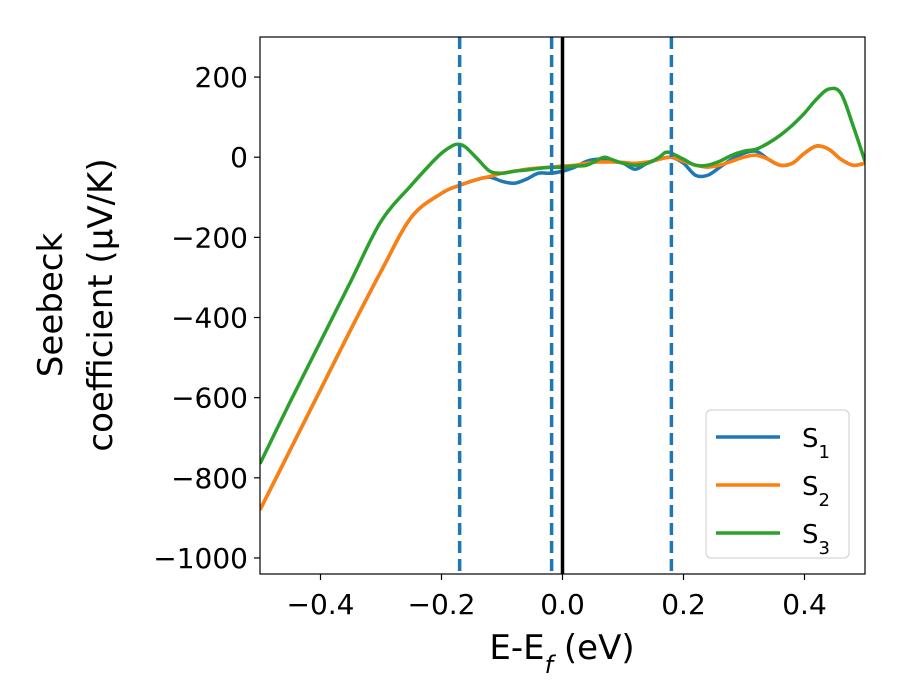 The width and height of the screenshot is (900, 700). I want to click on x-tick-label: 0.2, so click(683, 604).